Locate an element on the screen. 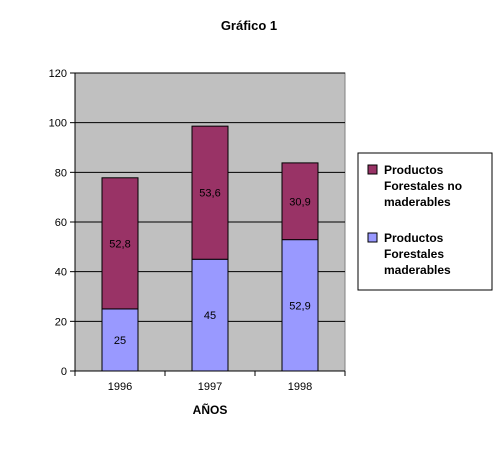 This screenshot has height=454, width=500. y-tick-label: 40 is located at coordinates (61, 273).